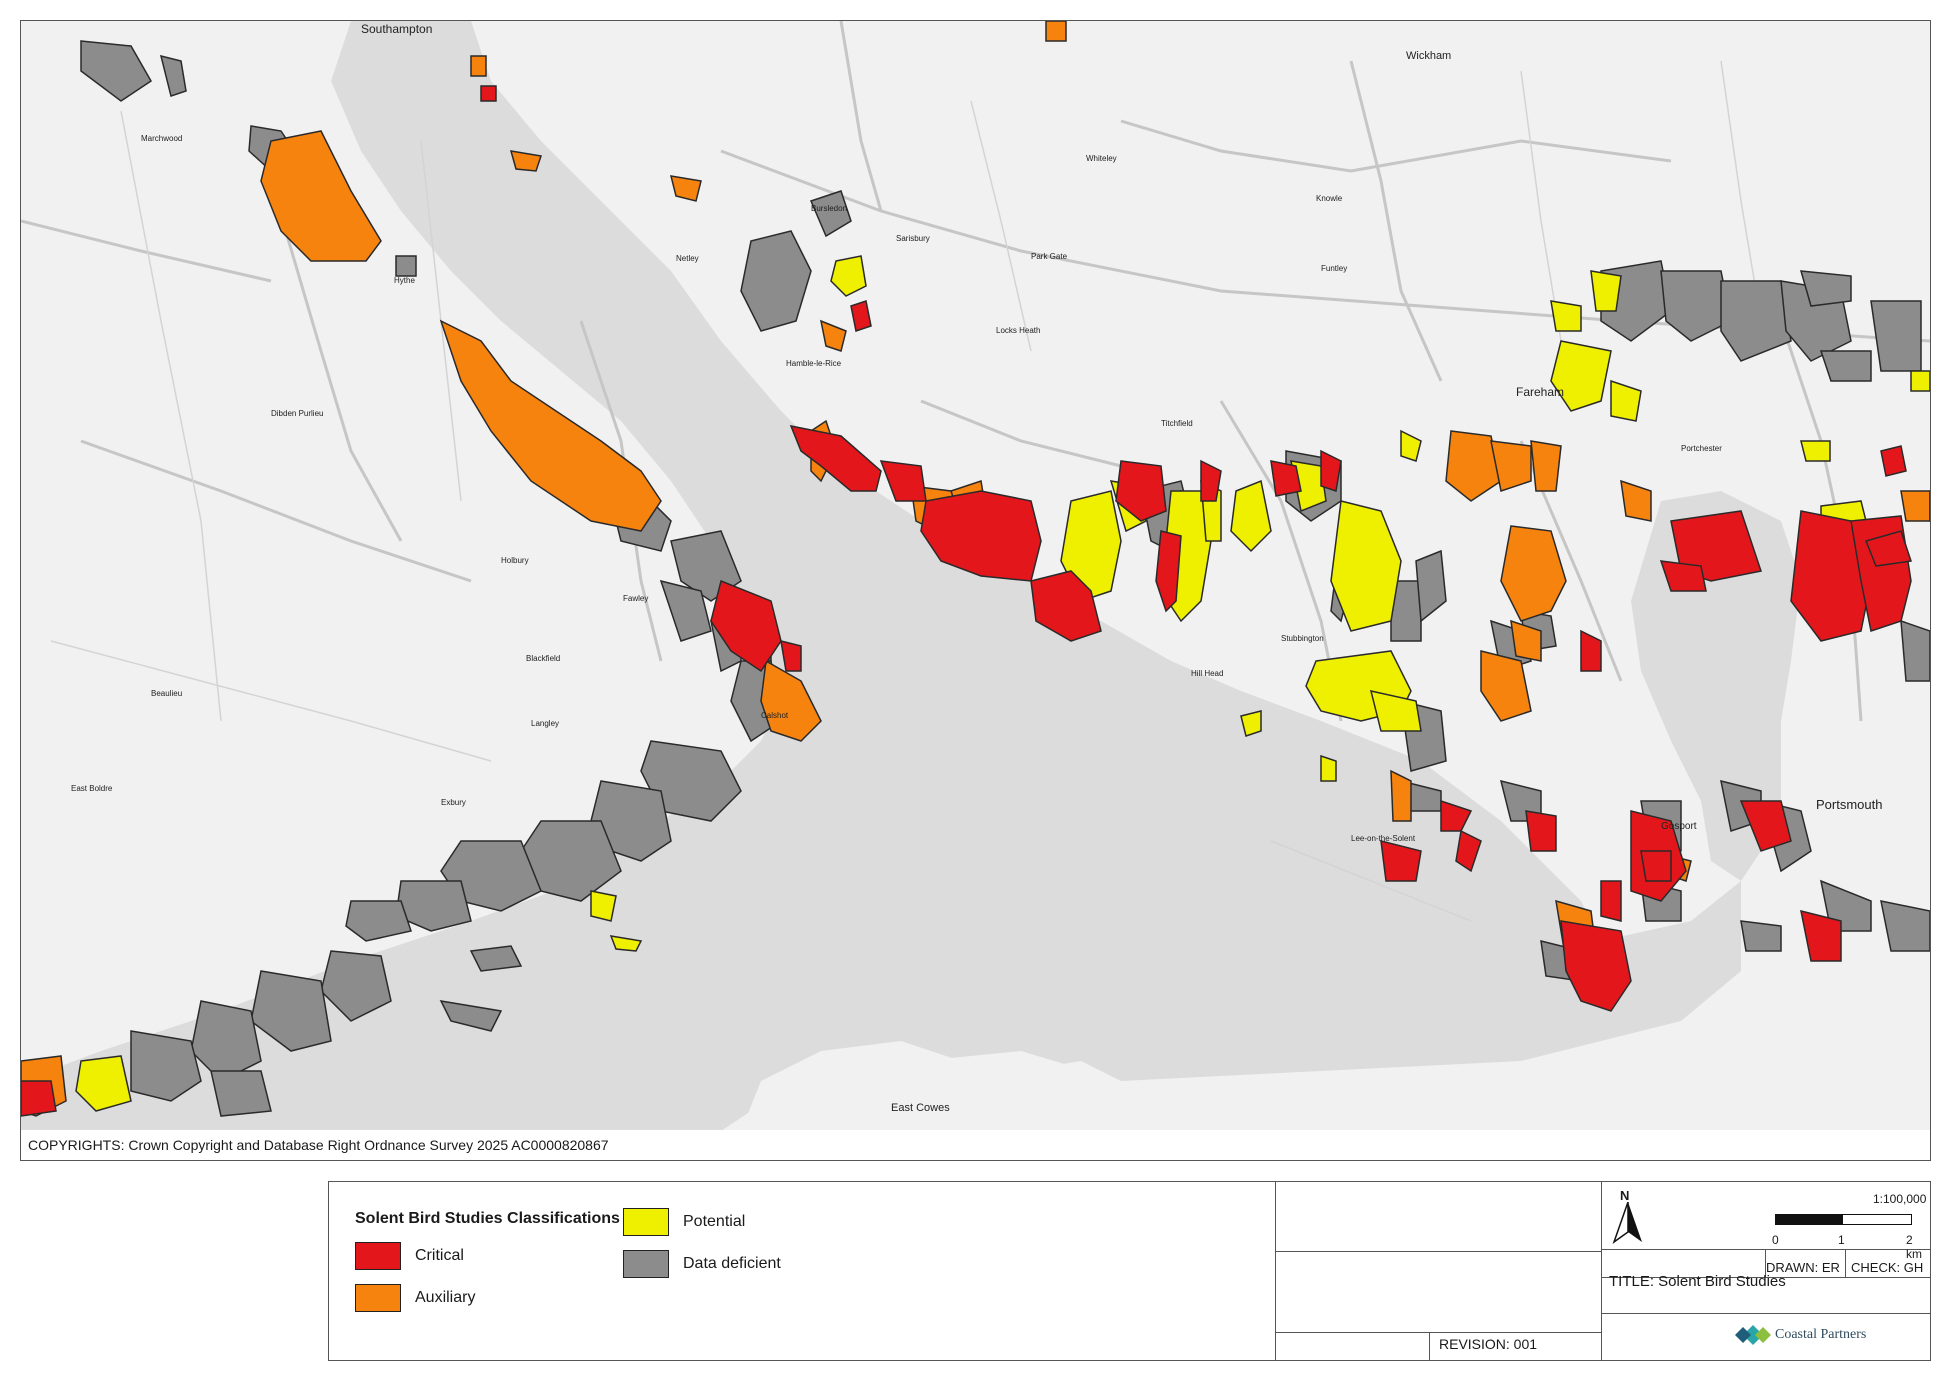 This screenshot has width=1948, height=1378. What do you see at coordinates (1753, 1335) in the screenshot?
I see `coastal-partners-logo-icon` at bounding box center [1753, 1335].